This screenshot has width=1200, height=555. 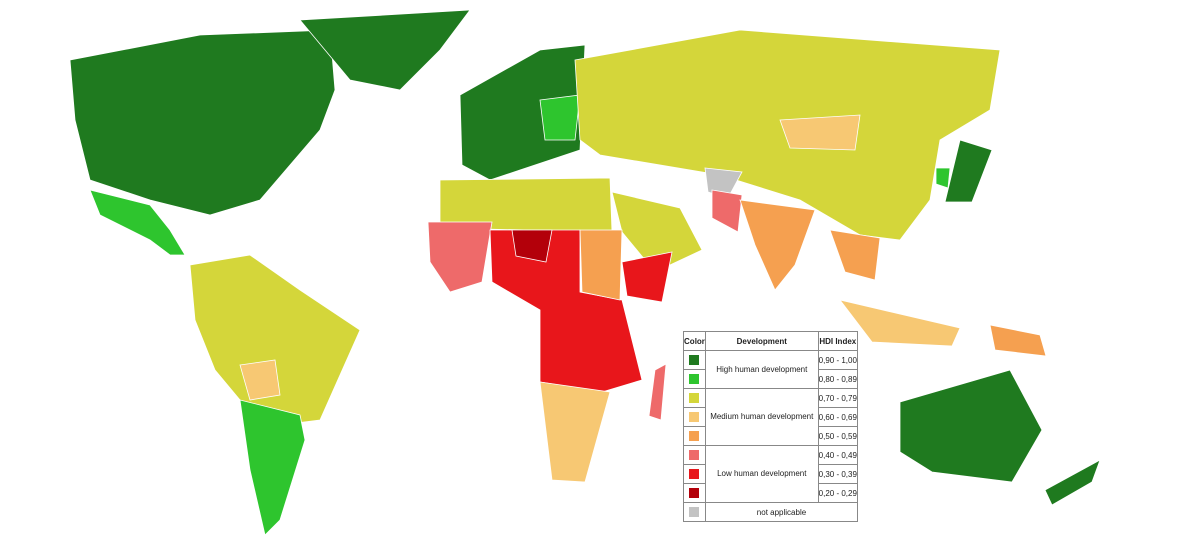 What do you see at coordinates (838, 398) in the screenshot?
I see `hdi-range: 0,70 - 0,79` at bounding box center [838, 398].